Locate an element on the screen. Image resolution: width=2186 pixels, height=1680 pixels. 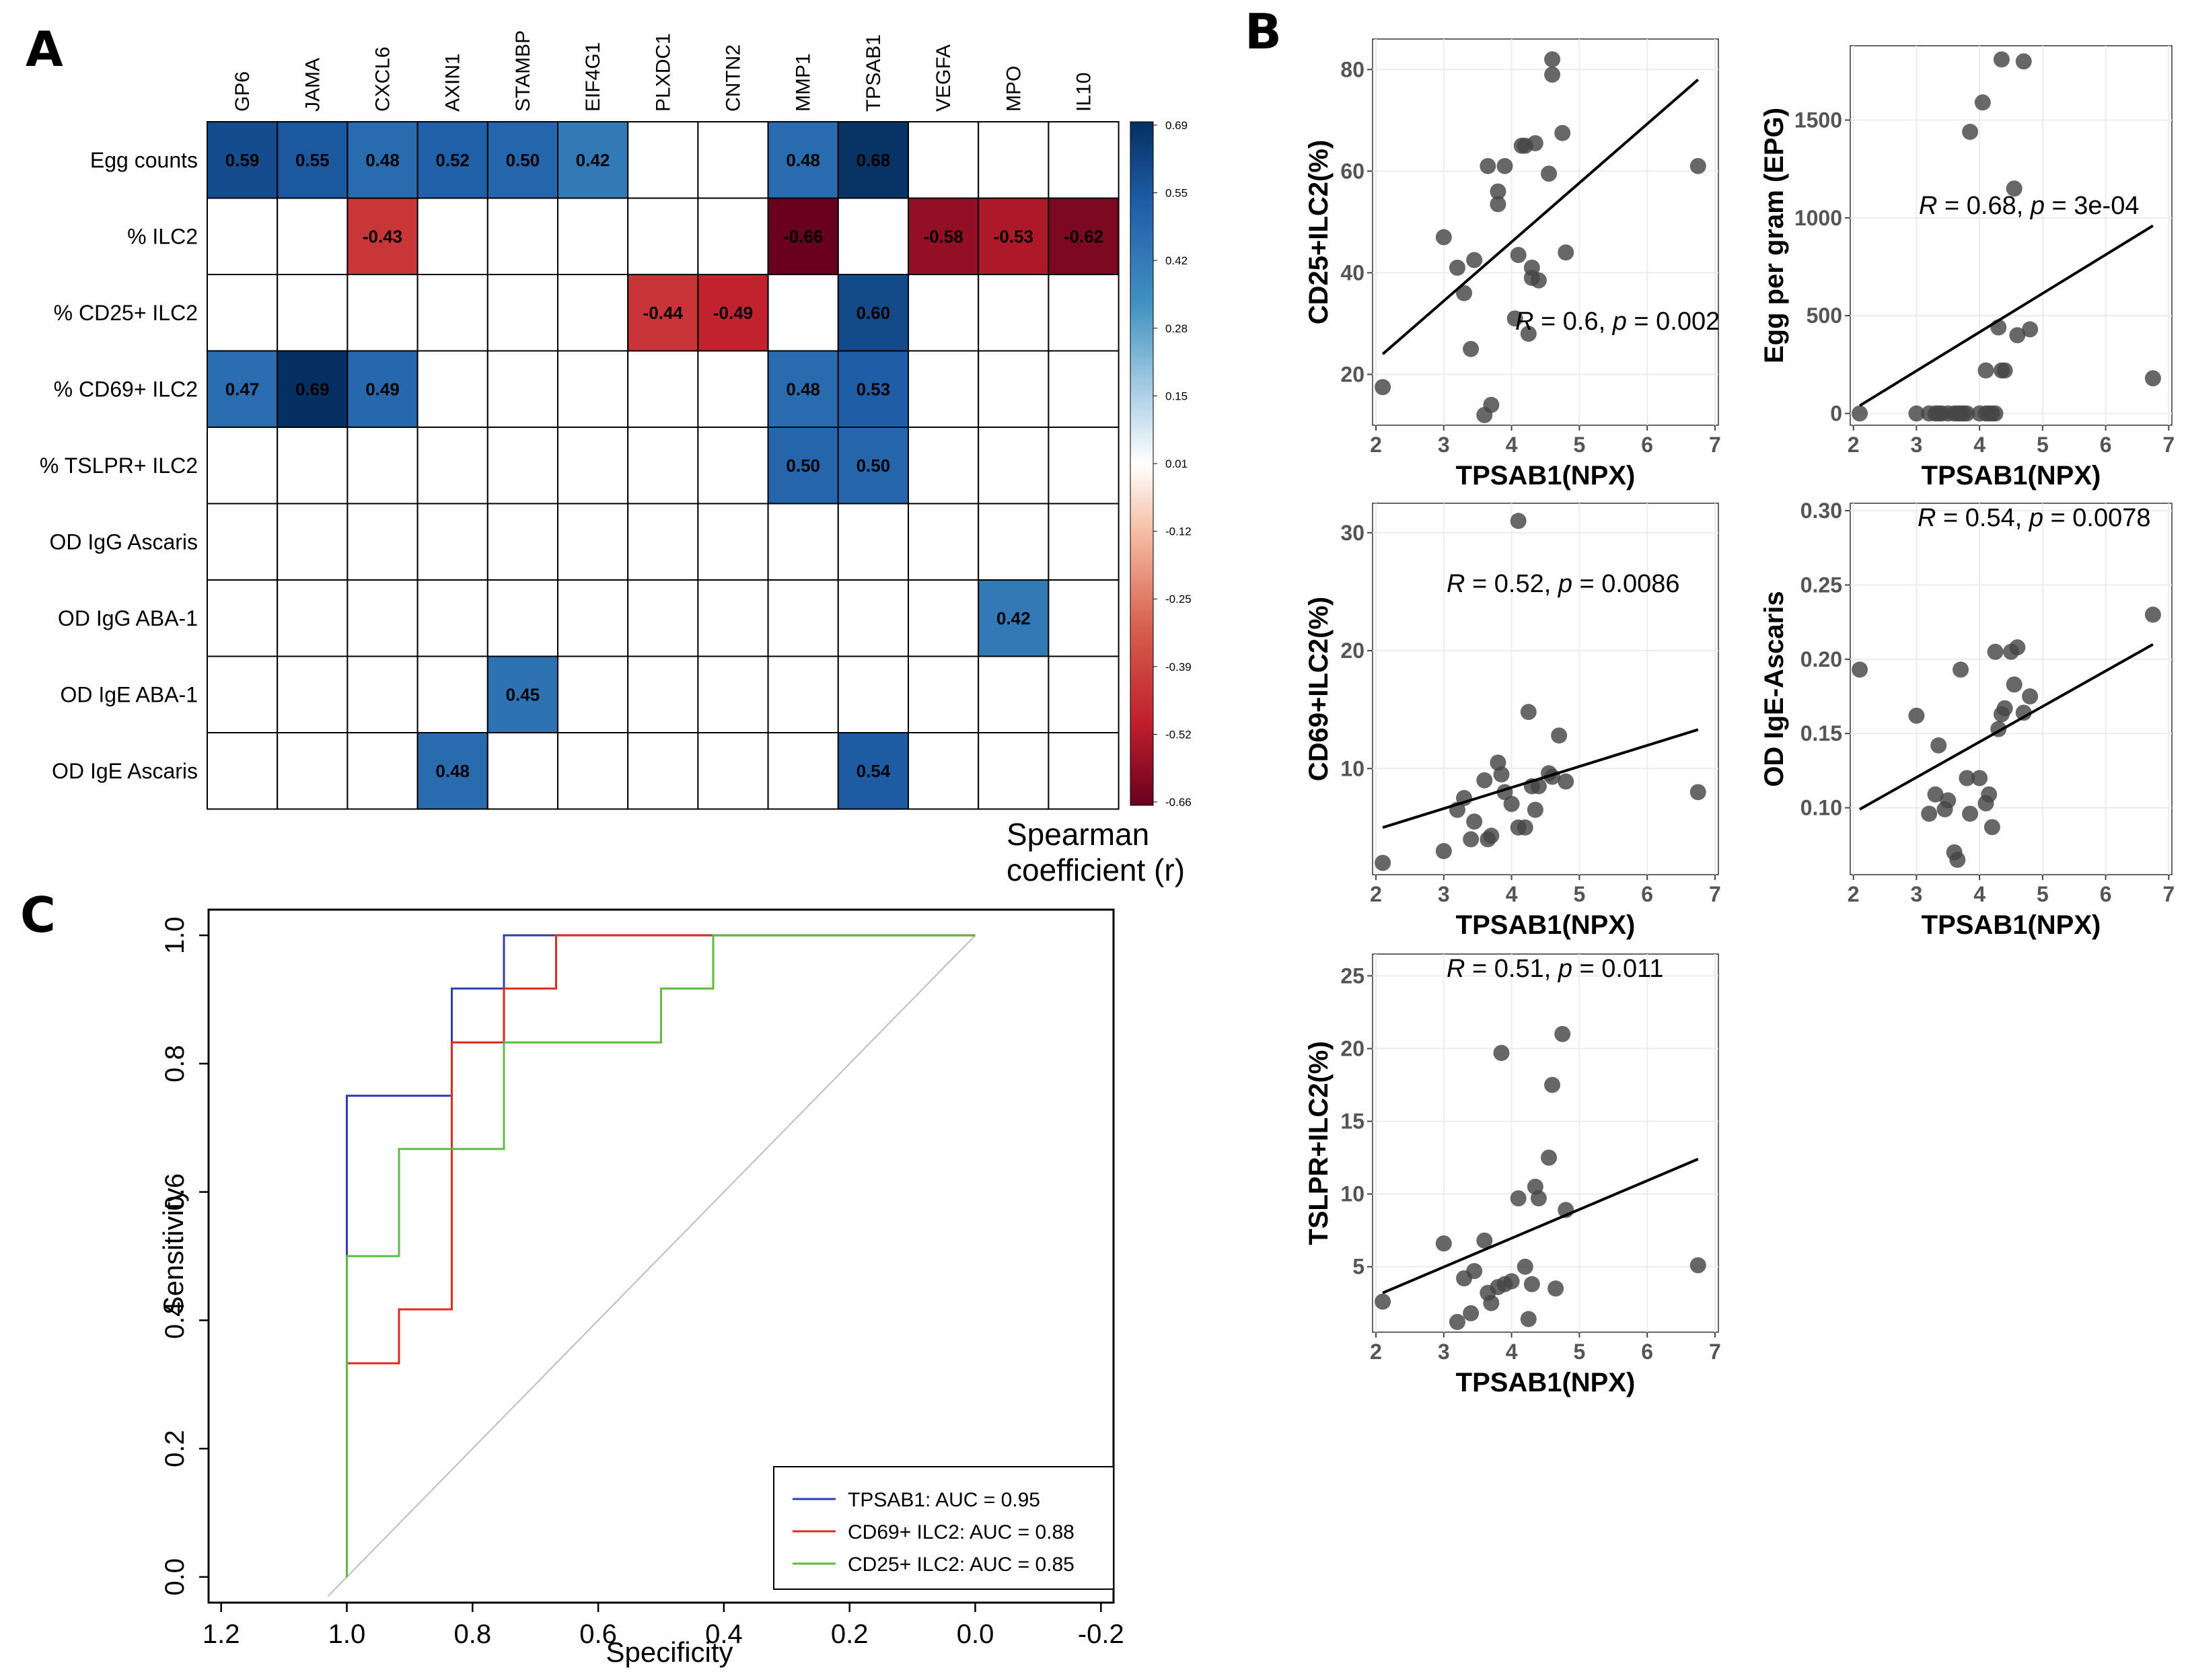
heatmap-cell-value: 0.48 is located at coordinates (452, 771).